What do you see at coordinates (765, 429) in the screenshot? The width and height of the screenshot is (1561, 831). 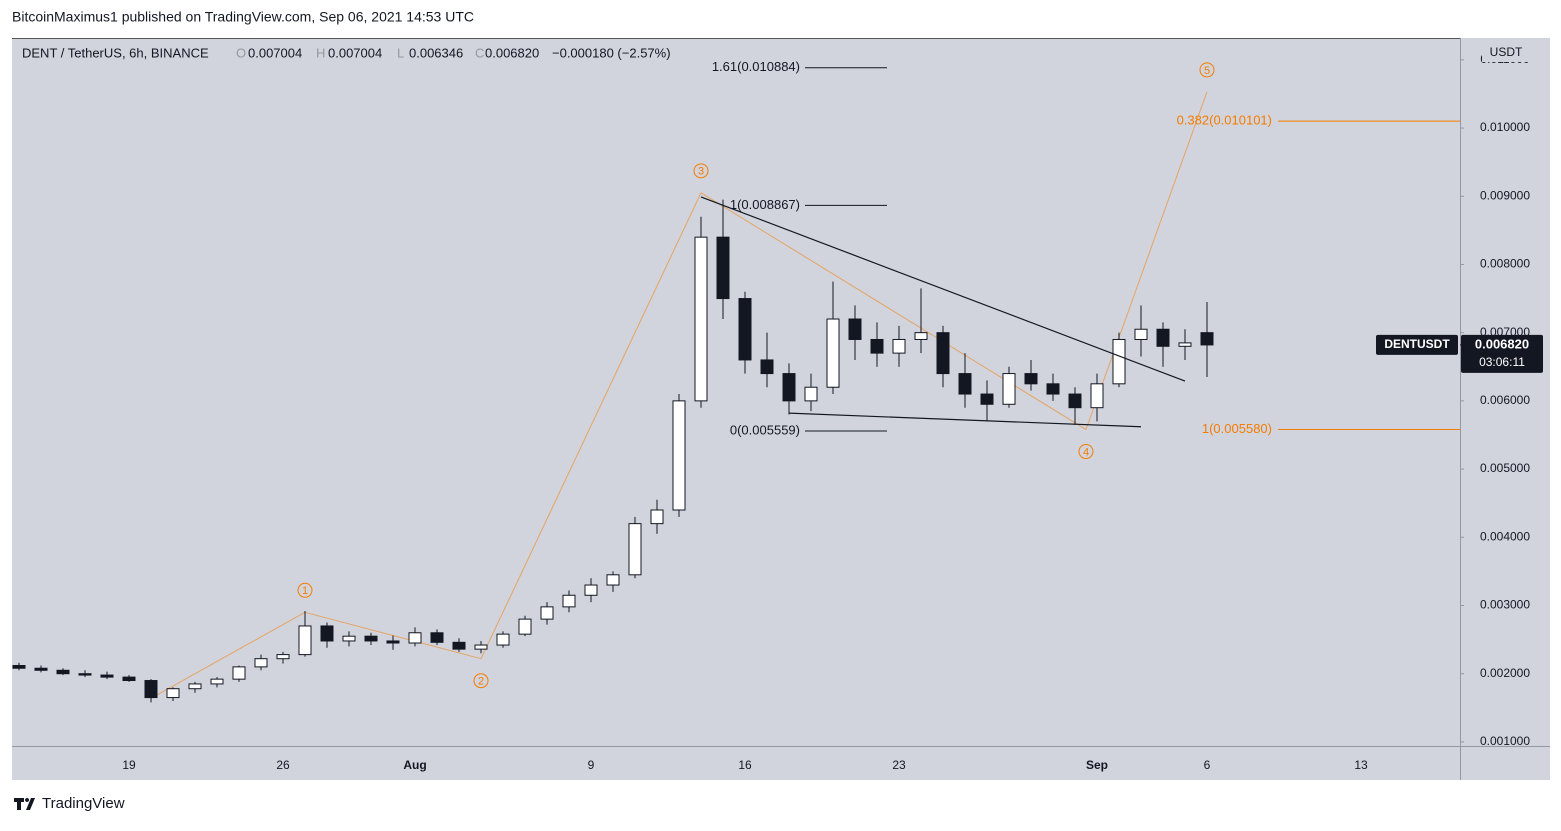 I see `fib-label: 0(0.005559)` at bounding box center [765, 429].